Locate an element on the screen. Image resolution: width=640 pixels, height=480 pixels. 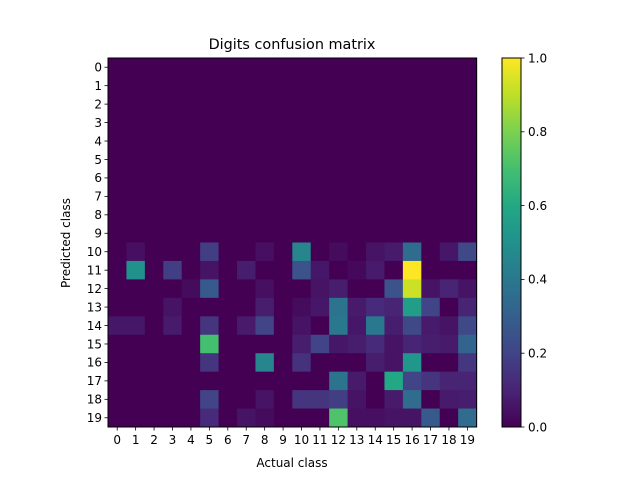
y-tick-label: 0 is located at coordinates (98, 68).